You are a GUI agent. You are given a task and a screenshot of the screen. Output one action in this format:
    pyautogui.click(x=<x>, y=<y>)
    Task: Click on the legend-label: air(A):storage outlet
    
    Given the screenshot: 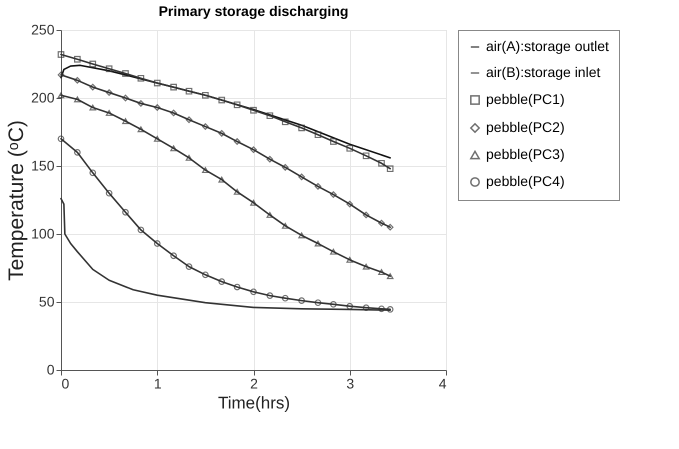 What is the action you would take?
    pyautogui.click(x=548, y=46)
    